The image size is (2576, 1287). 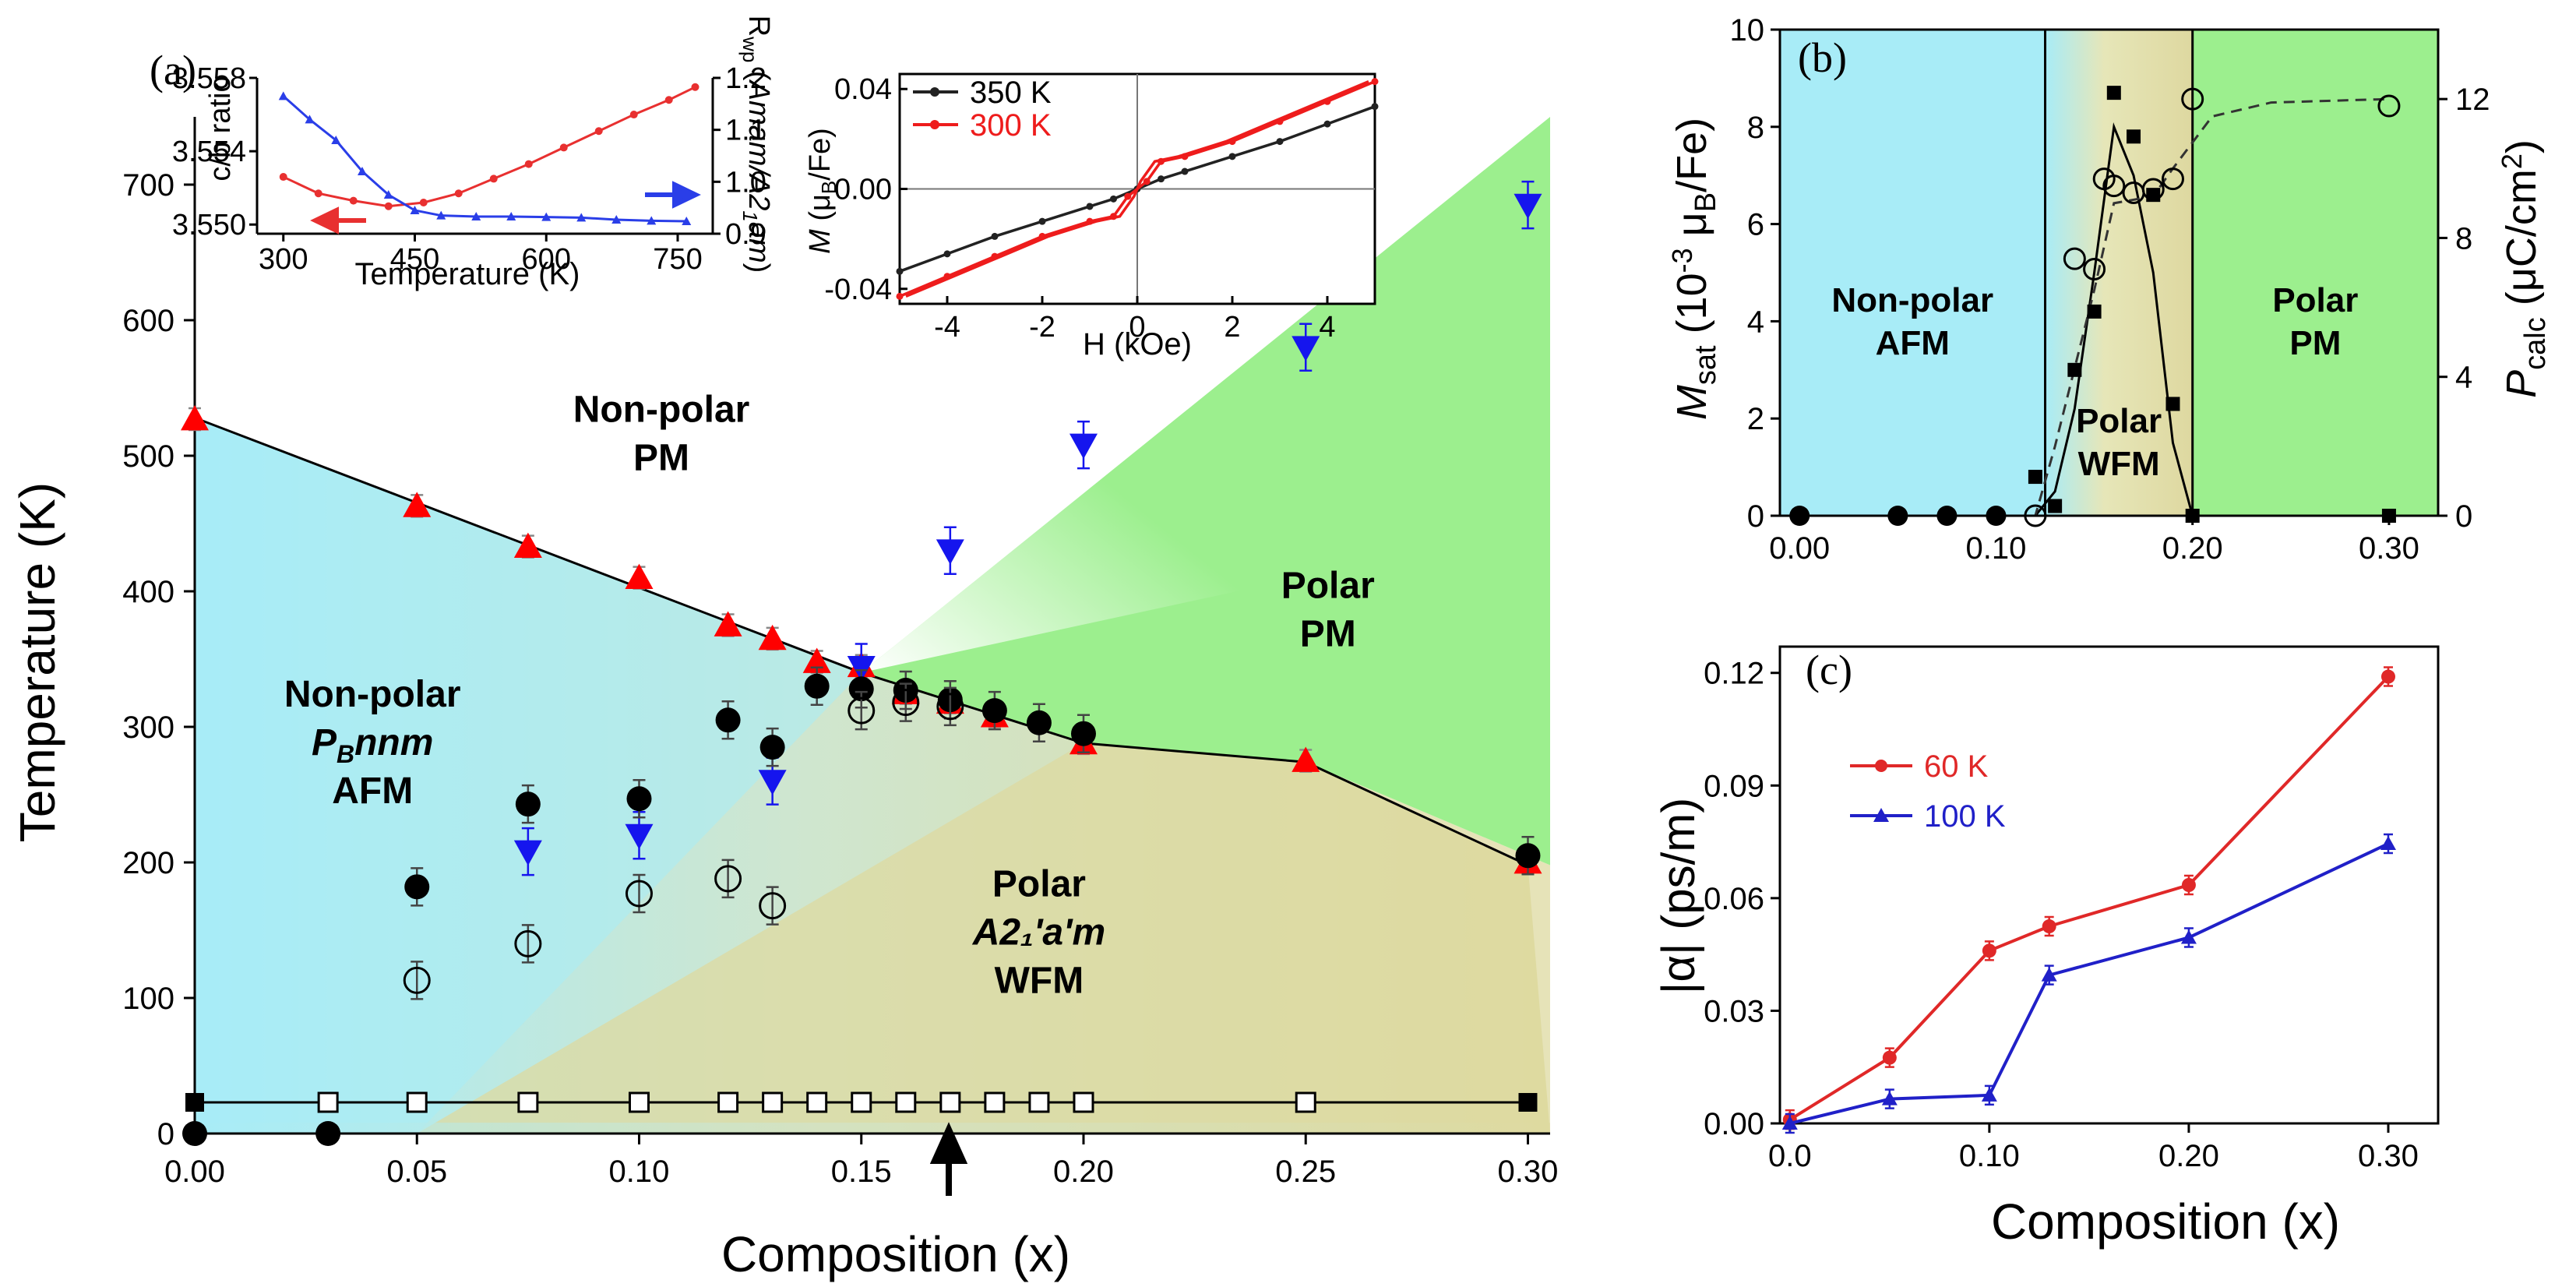 I want to click on panel-c-tag: (c), so click(x=1829, y=670).